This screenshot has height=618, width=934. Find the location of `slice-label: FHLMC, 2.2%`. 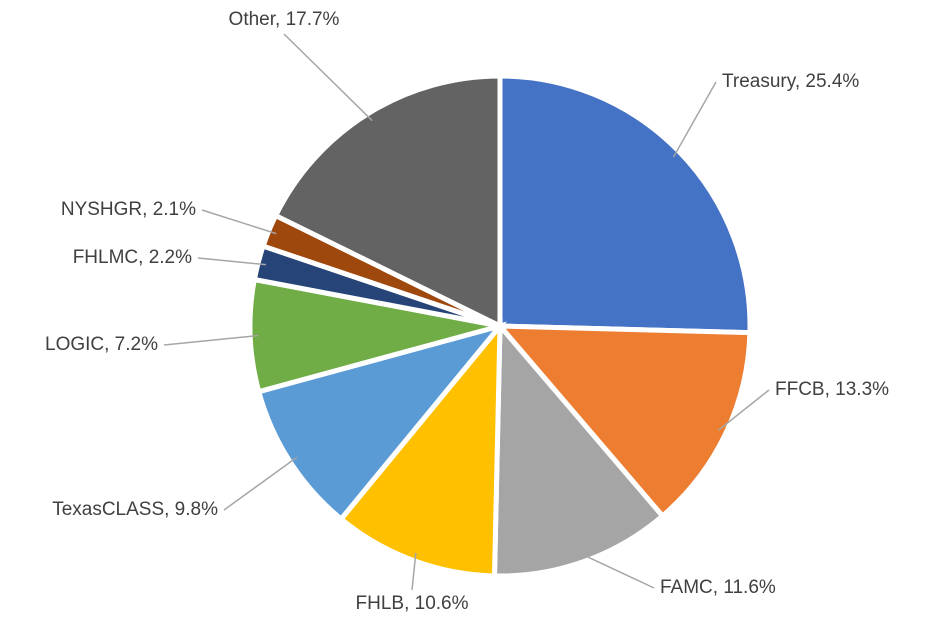

slice-label: FHLMC, 2.2% is located at coordinates (132, 257).